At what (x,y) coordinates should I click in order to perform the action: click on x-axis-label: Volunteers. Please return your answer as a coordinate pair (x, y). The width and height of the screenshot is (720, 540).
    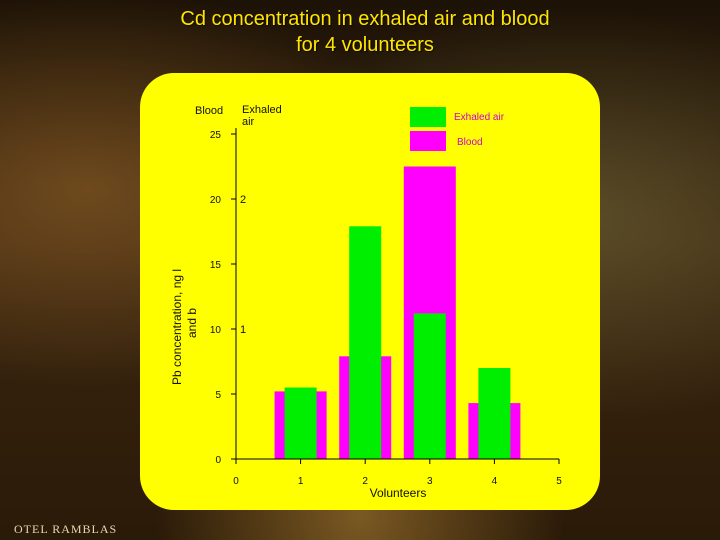
    Looking at the image, I should click on (398, 493).